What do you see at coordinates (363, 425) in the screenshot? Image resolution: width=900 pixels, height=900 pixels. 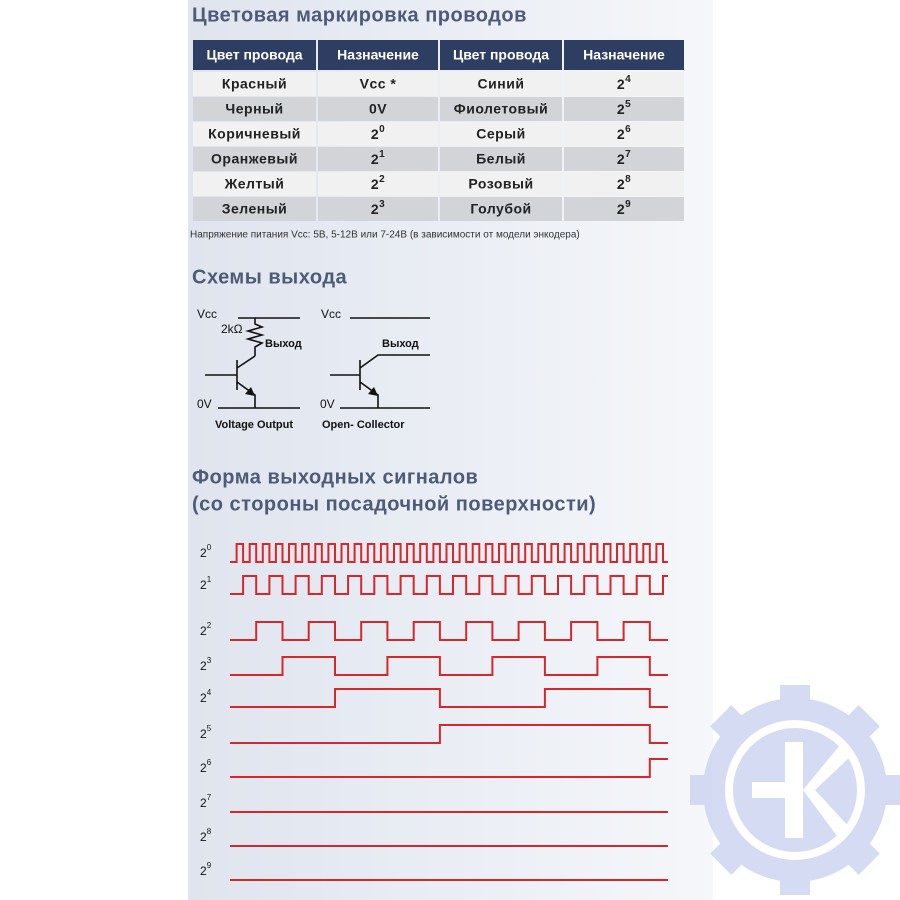 I see `circuit-caption: Open- Collector` at bounding box center [363, 425].